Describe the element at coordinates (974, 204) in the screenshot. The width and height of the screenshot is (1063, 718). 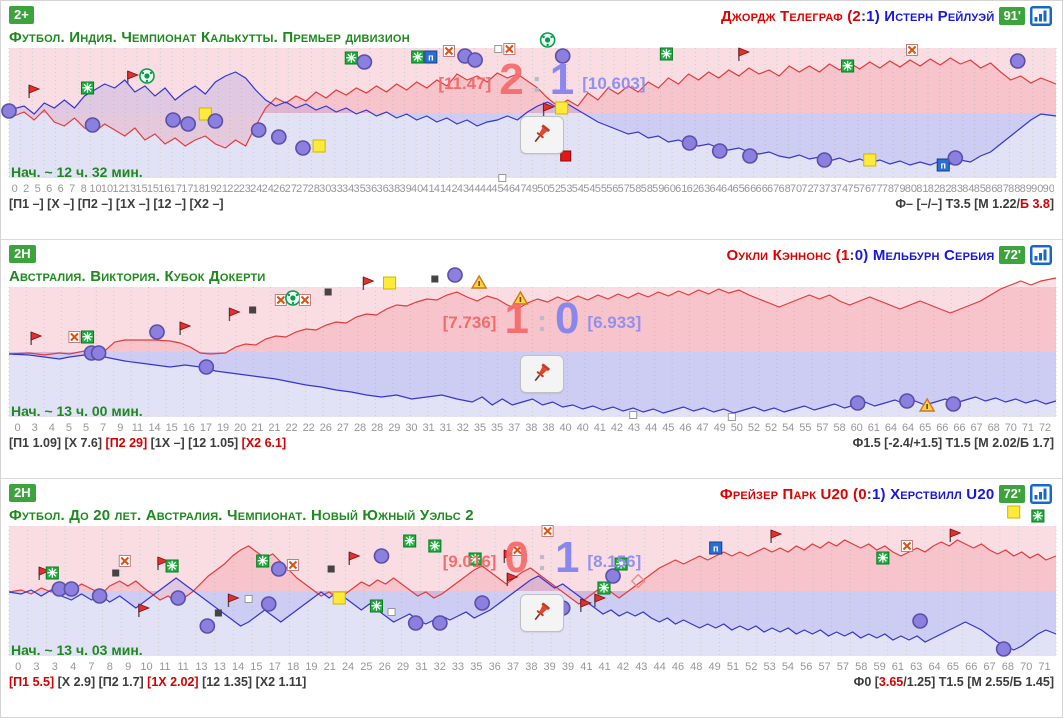
I see `odds-right: Ф– [–/–] Т3.5 [М 1.22/Б 3.8]` at that location.